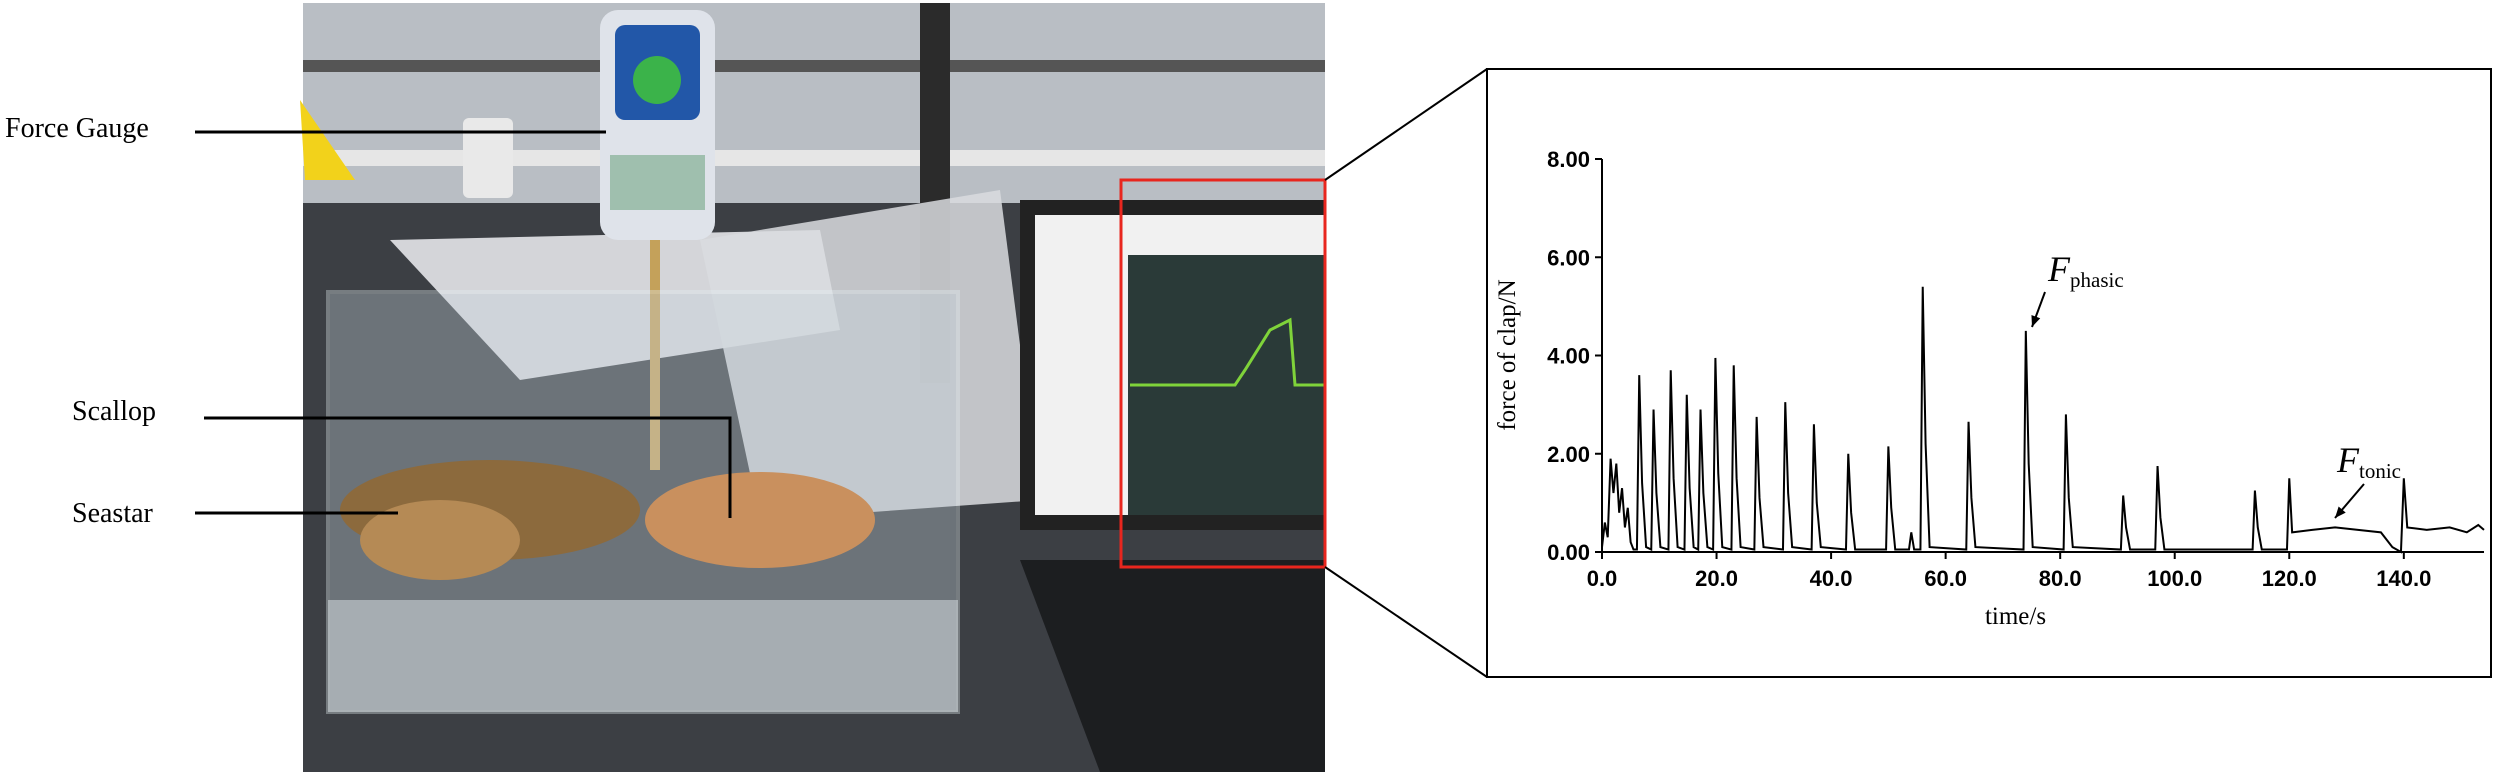  I want to click on line, so click(2043, 420).